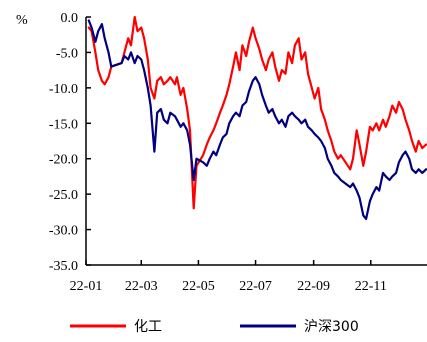 This screenshot has height=342, width=427. I want to click on y-tick-label: -35.0, so click(63, 266).